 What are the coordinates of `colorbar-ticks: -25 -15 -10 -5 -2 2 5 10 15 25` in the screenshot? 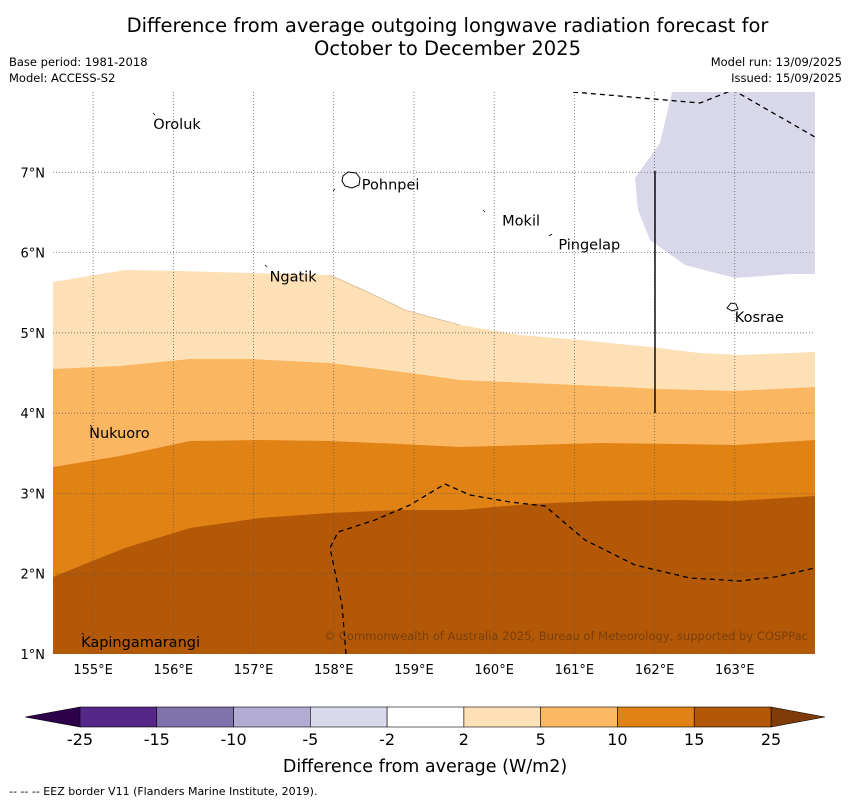 It's located at (424, 739).